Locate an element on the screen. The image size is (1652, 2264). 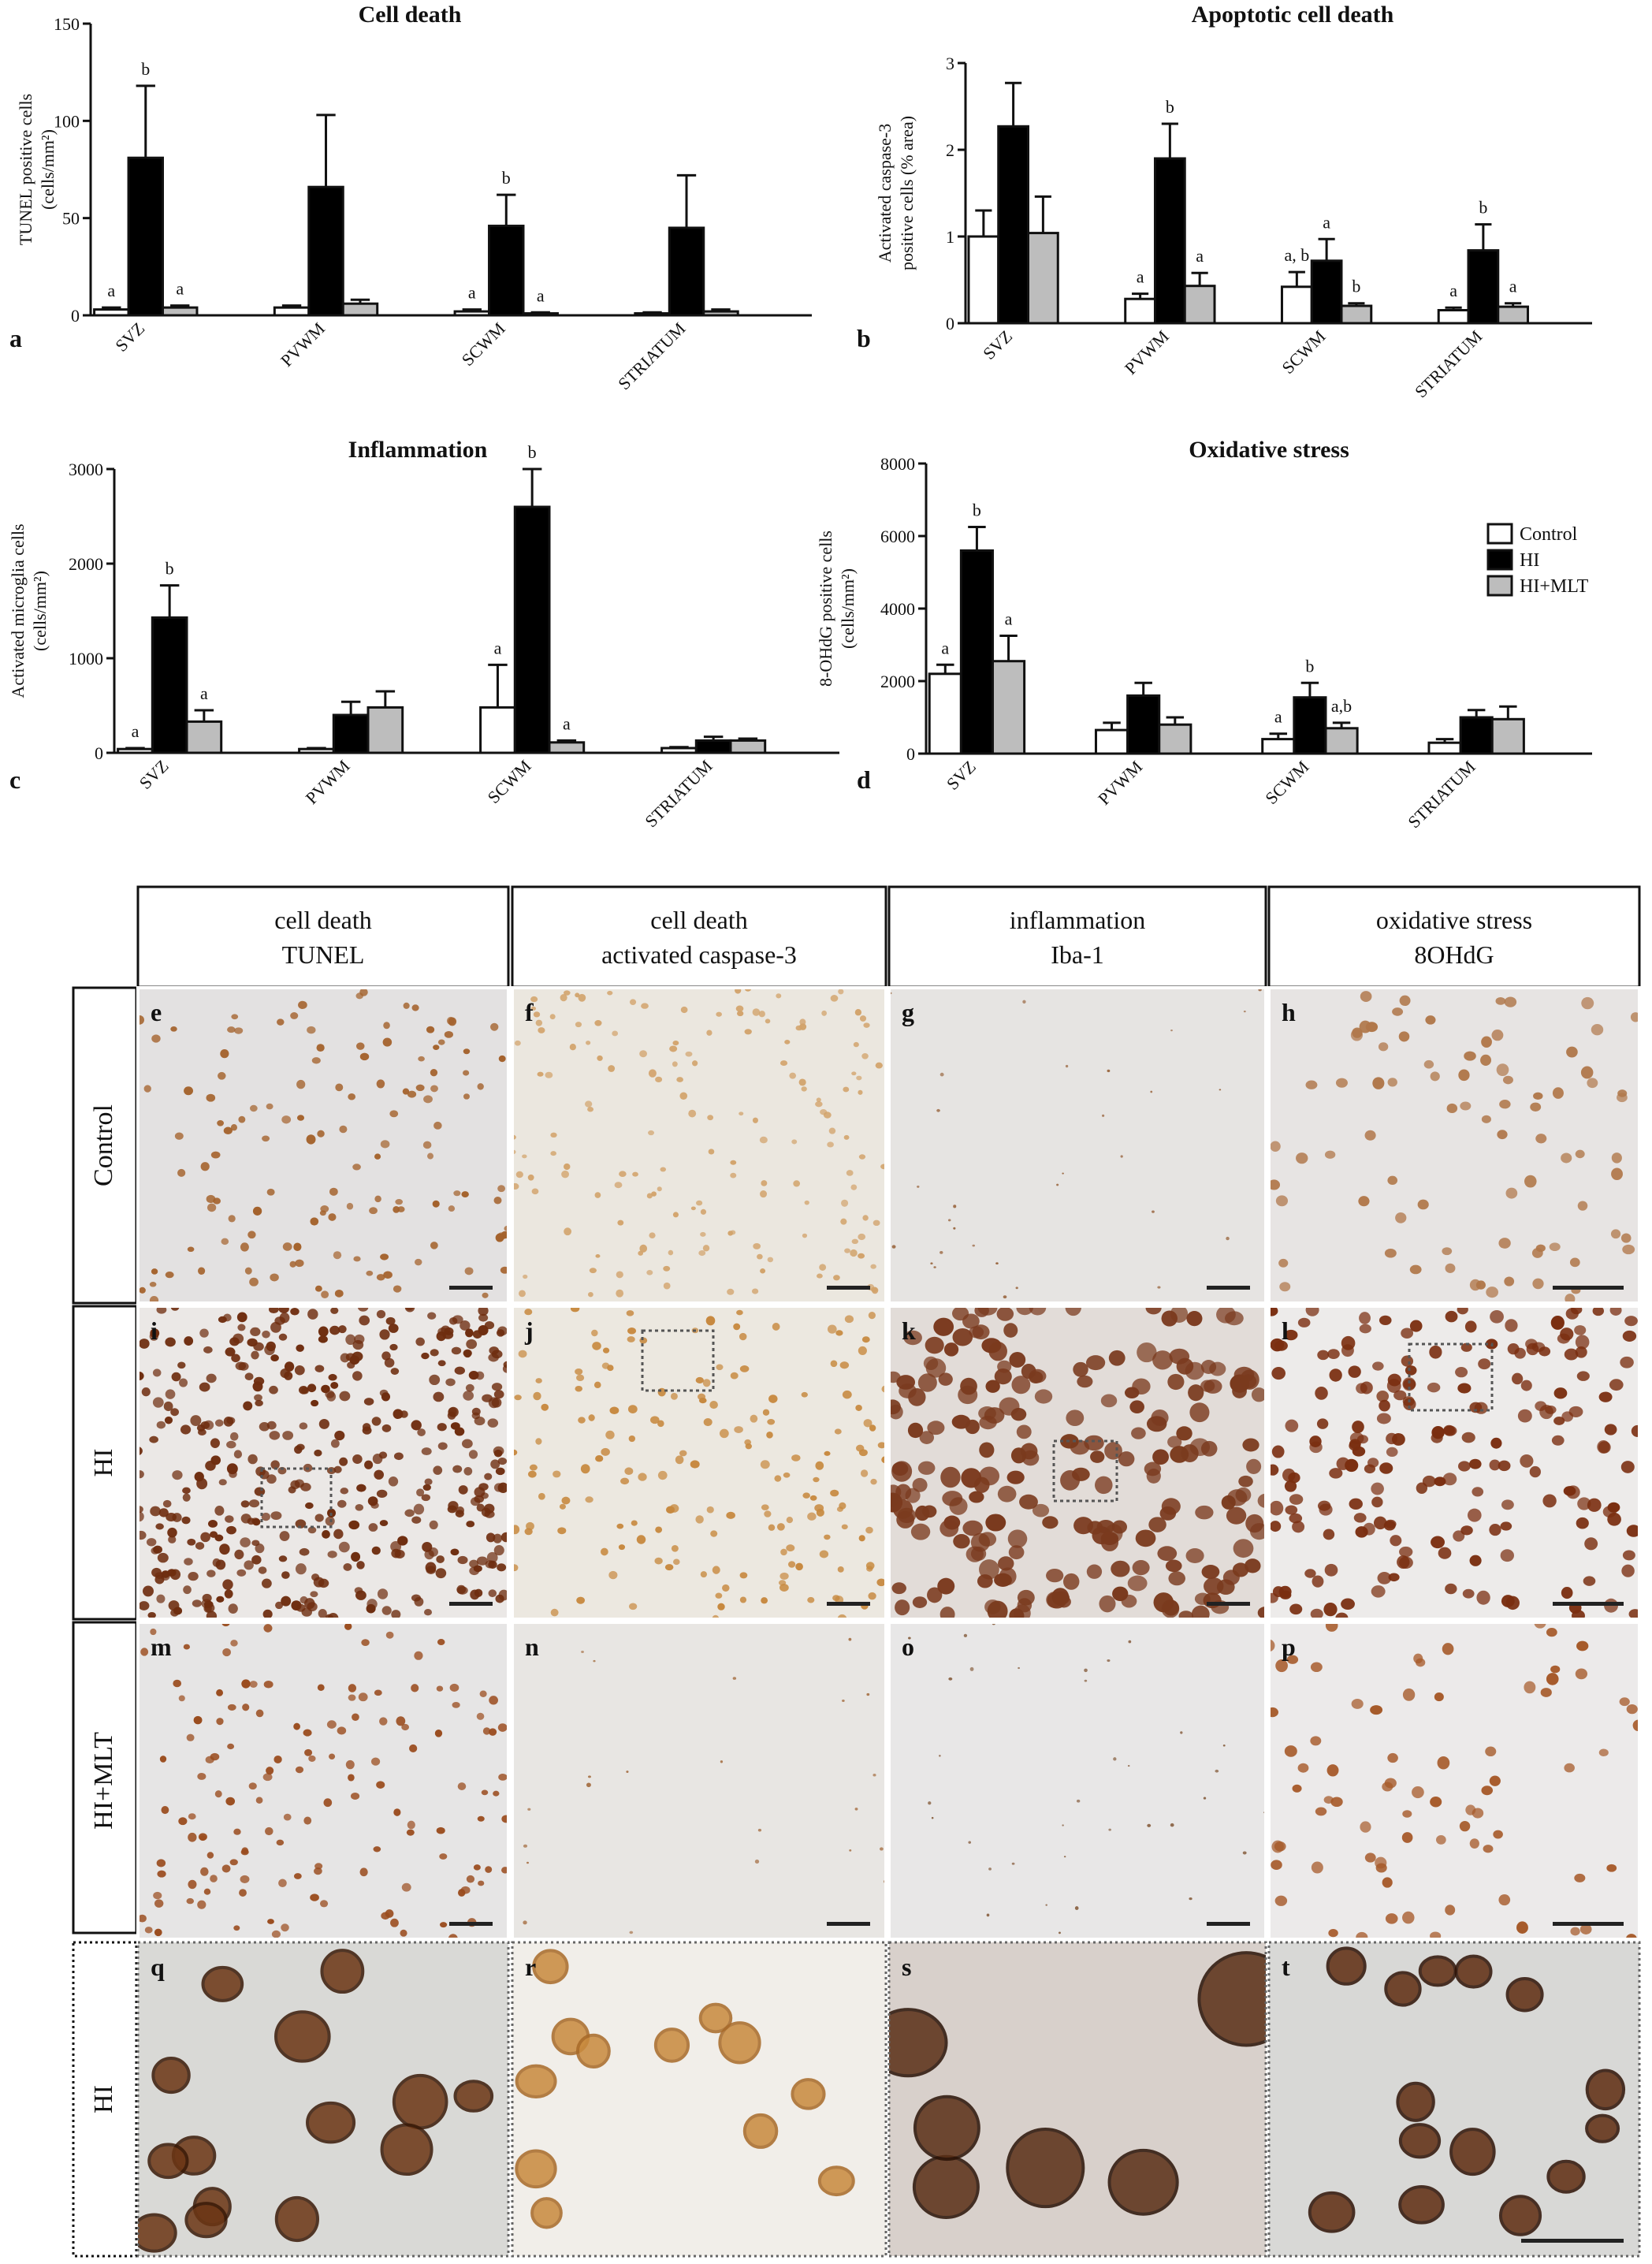
micrograph-border is located at coordinates (699, 1463).